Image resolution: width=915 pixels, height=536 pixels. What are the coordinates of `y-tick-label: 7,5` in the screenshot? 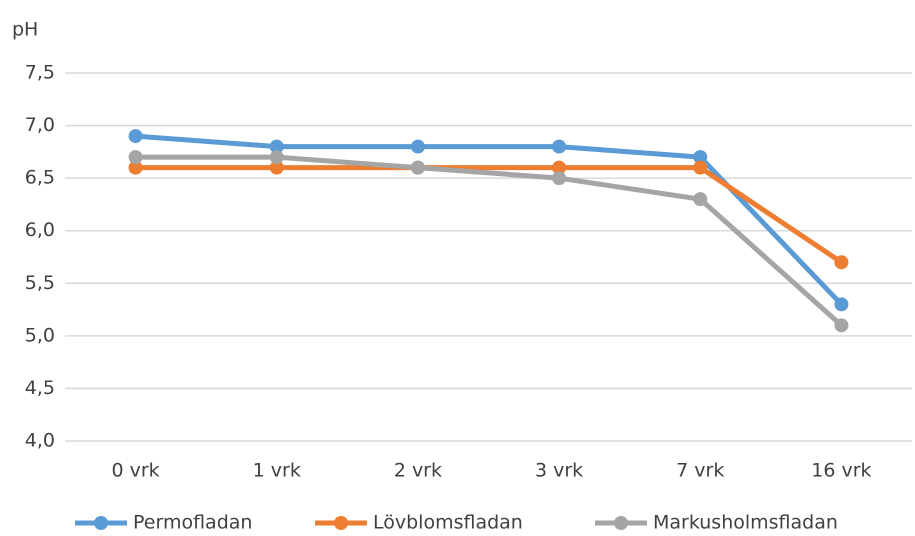 It's located at (40, 73).